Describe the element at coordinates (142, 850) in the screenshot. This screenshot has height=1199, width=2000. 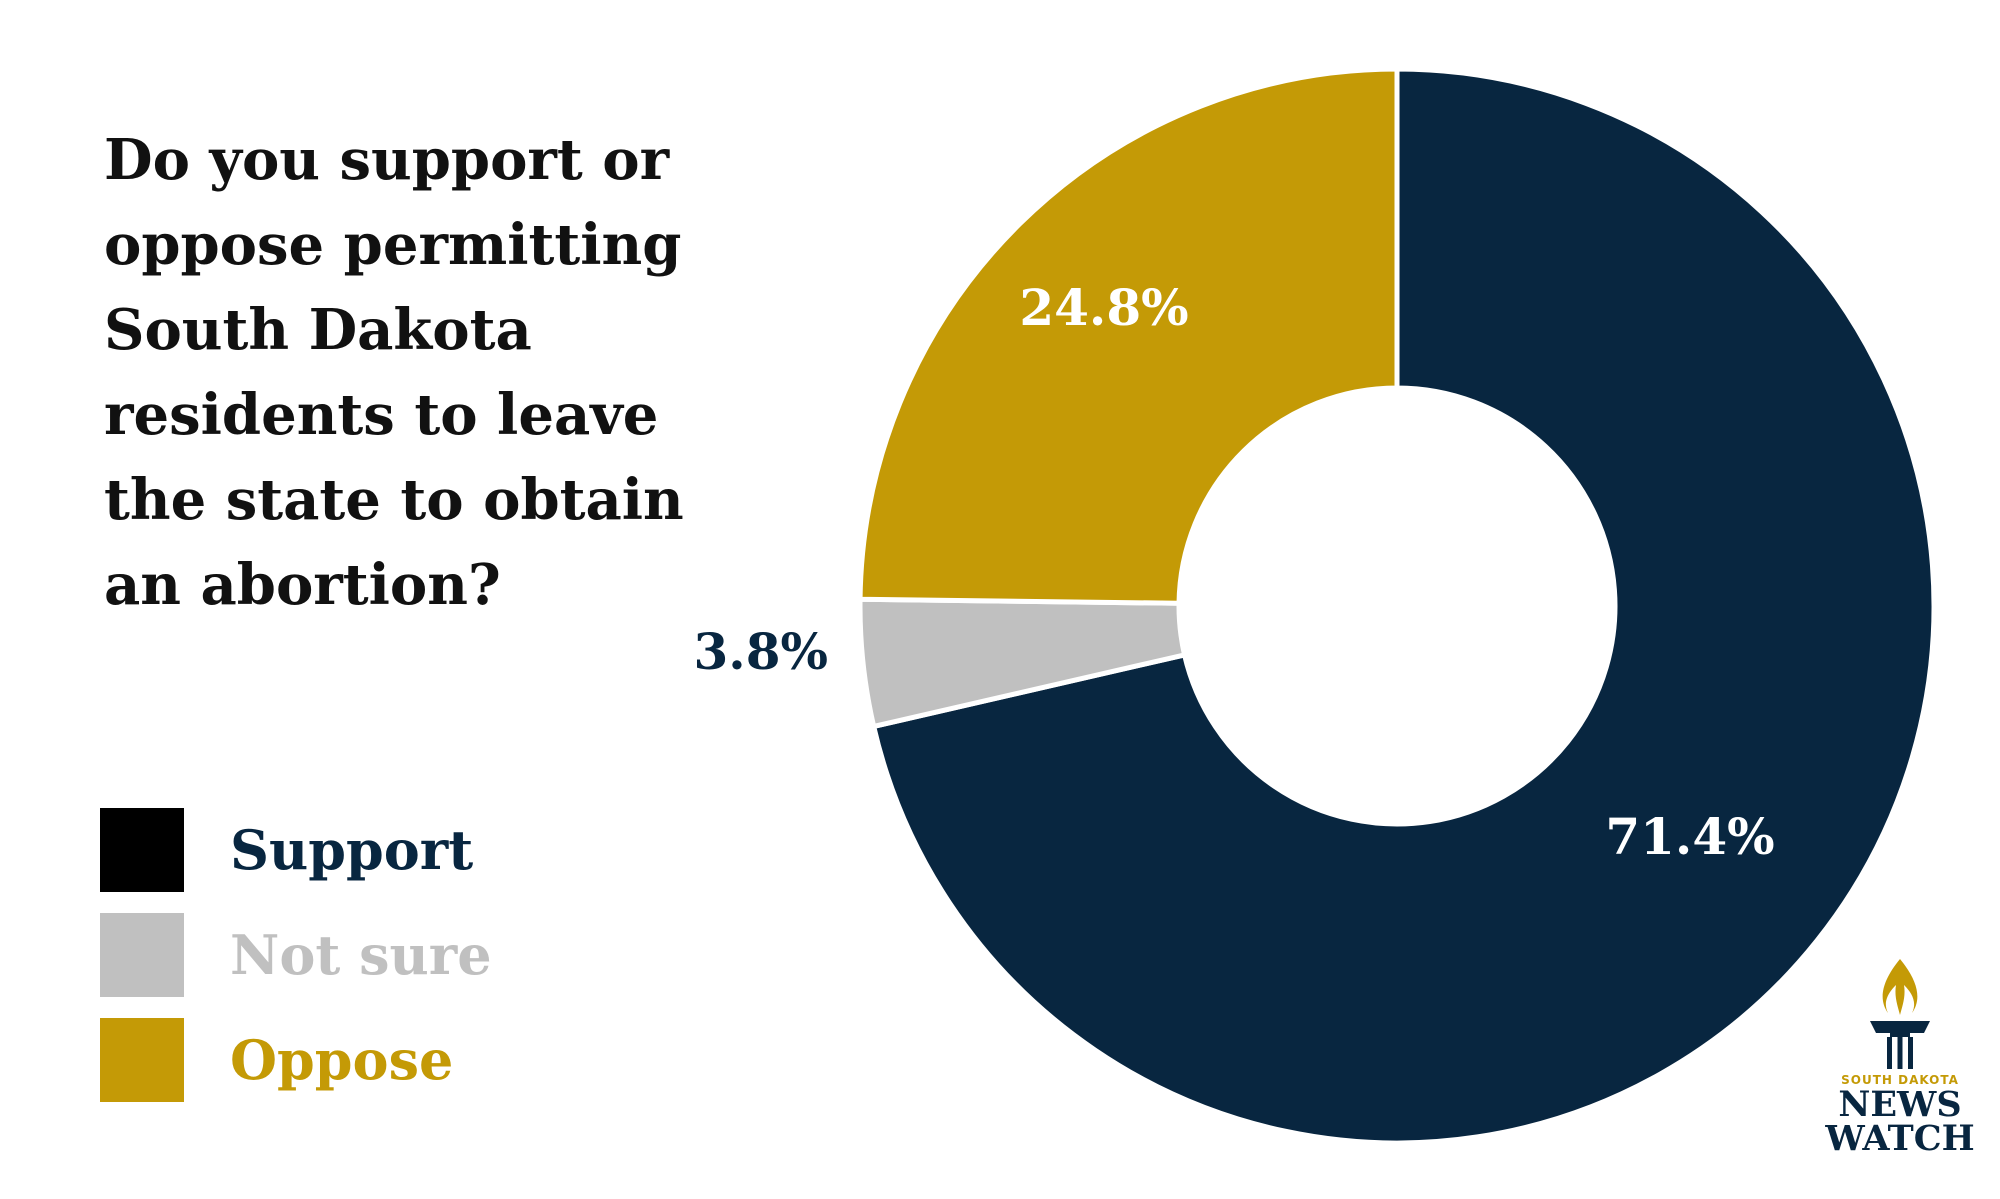
I see `legend-swatch-support` at that location.